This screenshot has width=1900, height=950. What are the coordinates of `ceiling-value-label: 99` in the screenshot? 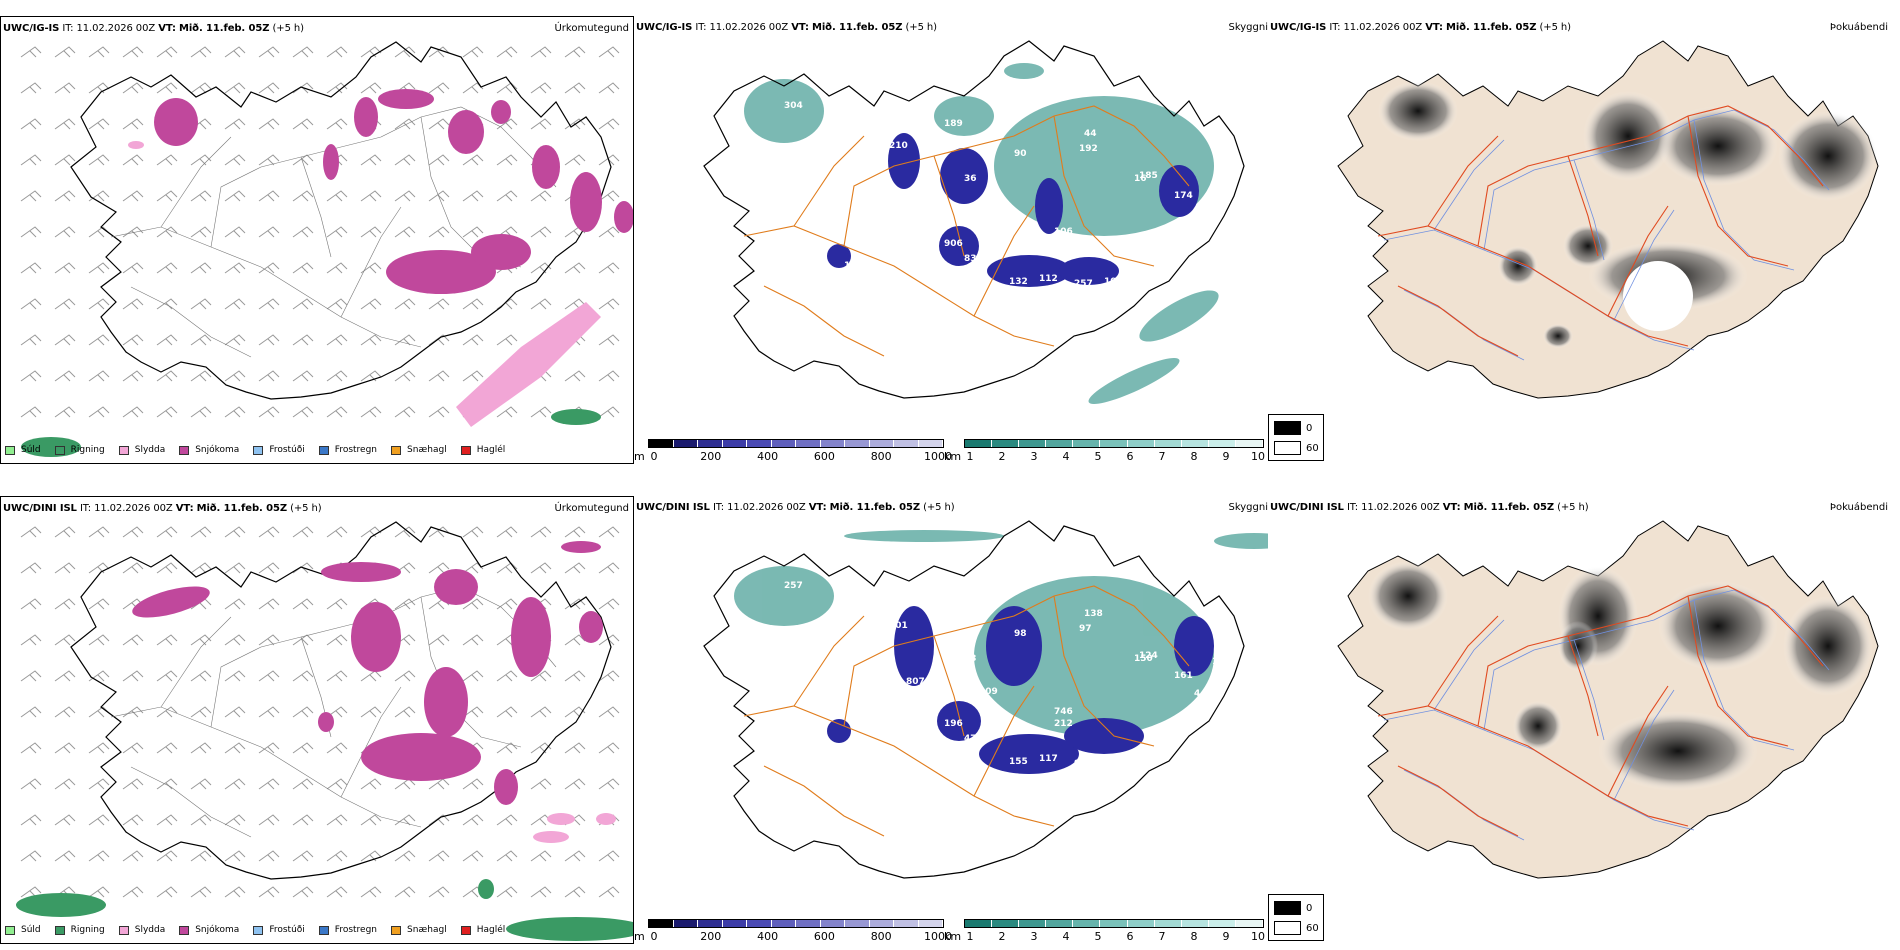 It's located at (1080, 764).